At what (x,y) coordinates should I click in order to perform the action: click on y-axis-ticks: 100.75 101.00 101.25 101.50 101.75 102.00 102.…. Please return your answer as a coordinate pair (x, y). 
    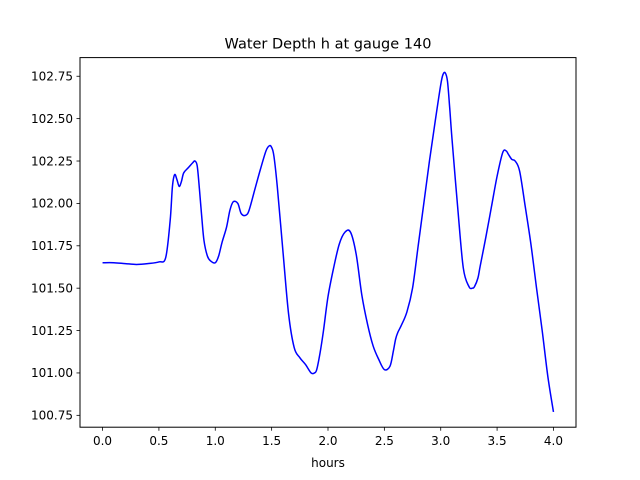
    Looking at the image, I should click on (55, 246).